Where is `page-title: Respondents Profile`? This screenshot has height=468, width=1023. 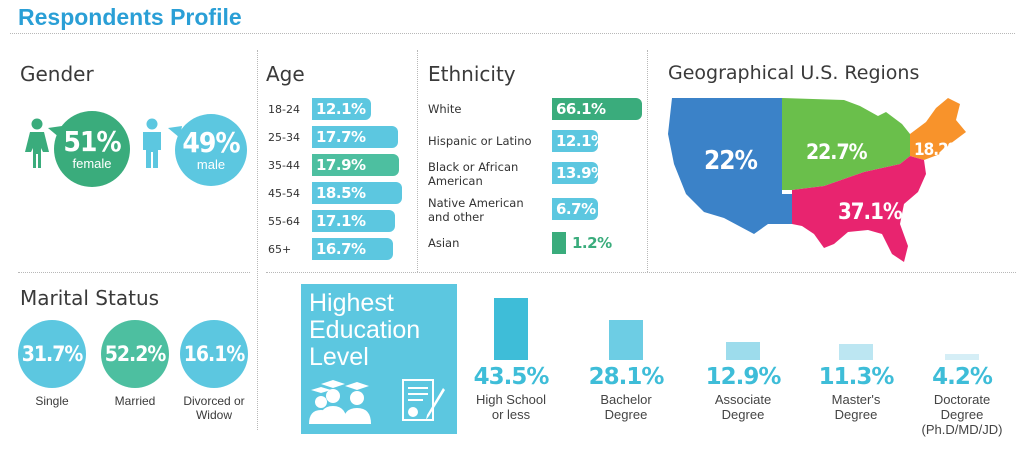
page-title: Respondents Profile is located at coordinates (130, 17).